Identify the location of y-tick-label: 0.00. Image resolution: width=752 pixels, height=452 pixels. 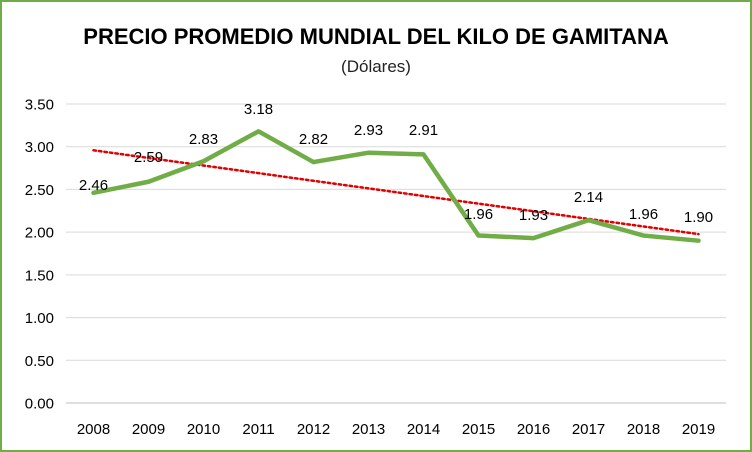
(39, 404).